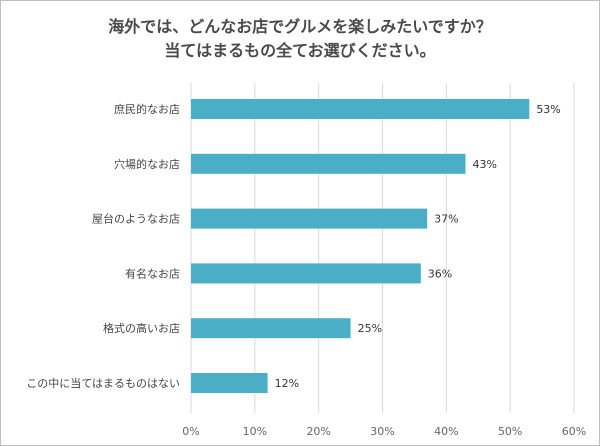 The width and height of the screenshot is (600, 446). I want to click on chart-title-line-1: 海外では、どんなお店でグルメを楽しみたいですか？, so click(300, 26).